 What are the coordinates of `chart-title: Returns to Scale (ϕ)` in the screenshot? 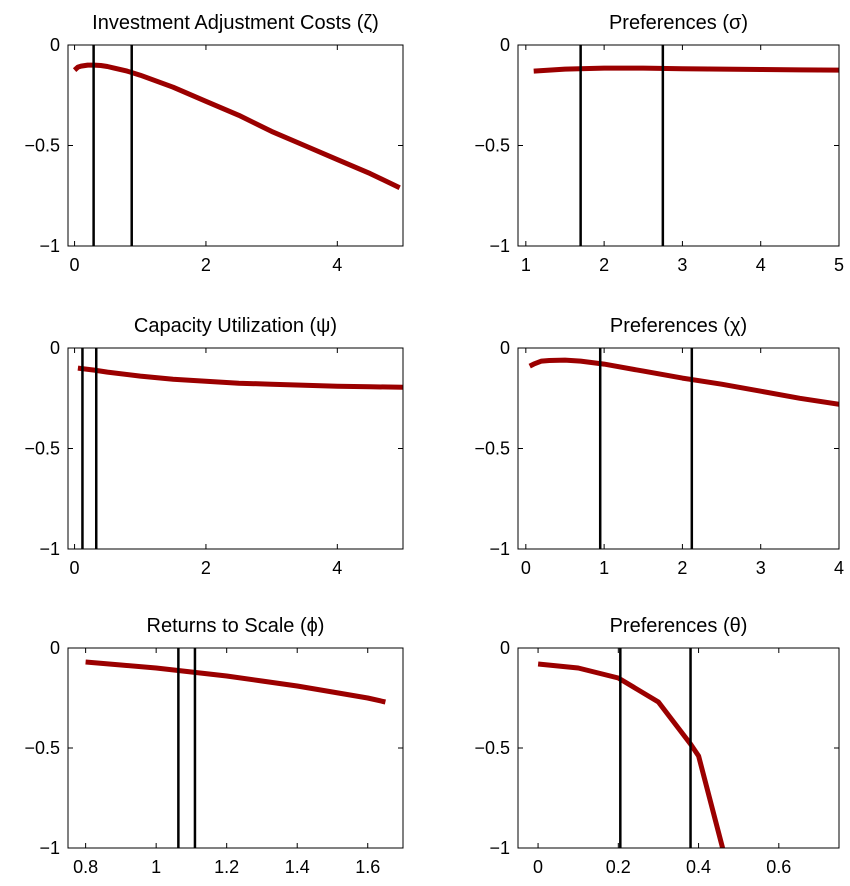 It's located at (236, 626).